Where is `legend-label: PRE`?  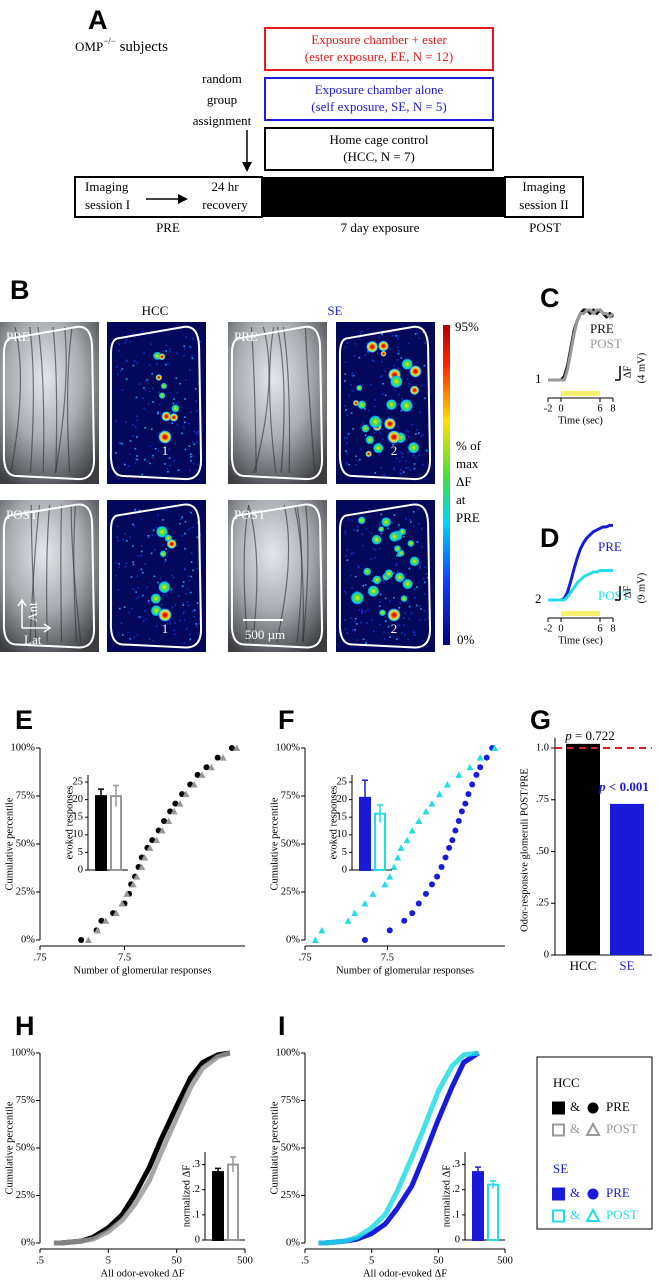
legend-label: PRE is located at coordinates (618, 1106).